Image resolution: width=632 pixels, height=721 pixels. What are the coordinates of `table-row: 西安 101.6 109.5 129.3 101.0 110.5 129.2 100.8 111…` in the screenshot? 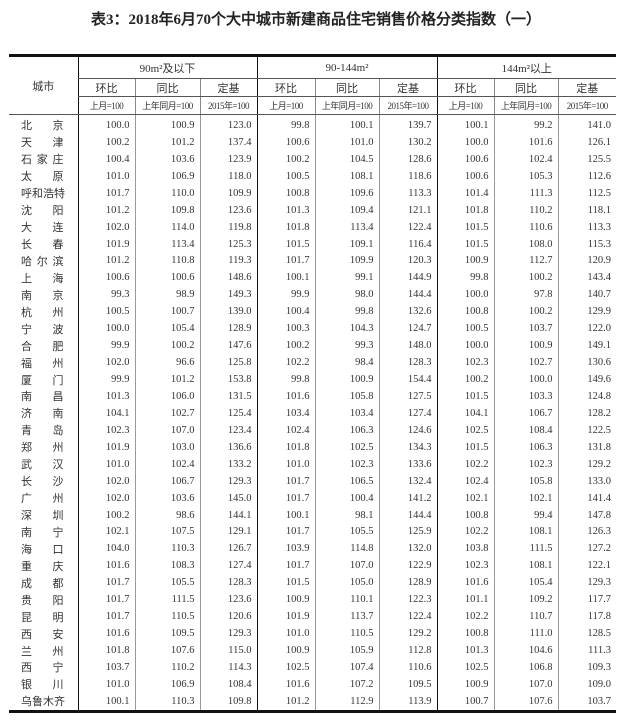 It's located at (313, 634).